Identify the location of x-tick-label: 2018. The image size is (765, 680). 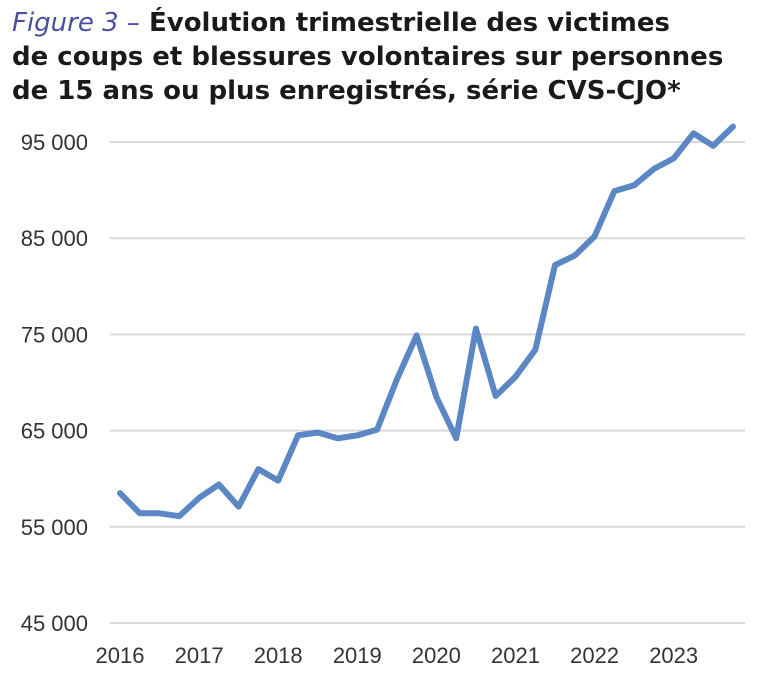
(278, 655).